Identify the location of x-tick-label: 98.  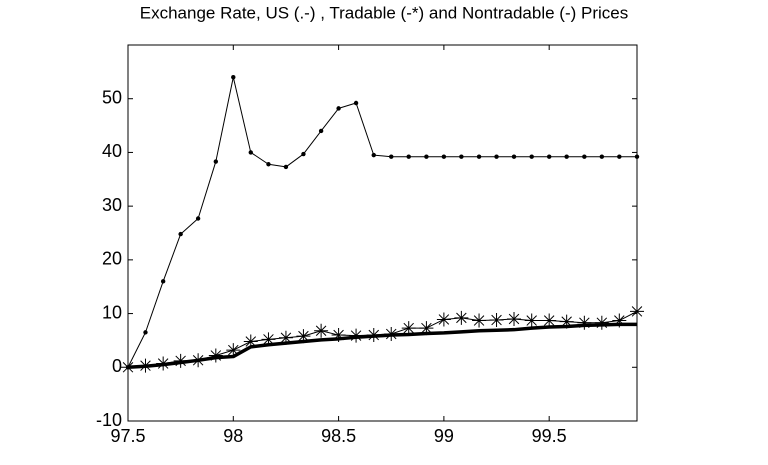
(233, 436).